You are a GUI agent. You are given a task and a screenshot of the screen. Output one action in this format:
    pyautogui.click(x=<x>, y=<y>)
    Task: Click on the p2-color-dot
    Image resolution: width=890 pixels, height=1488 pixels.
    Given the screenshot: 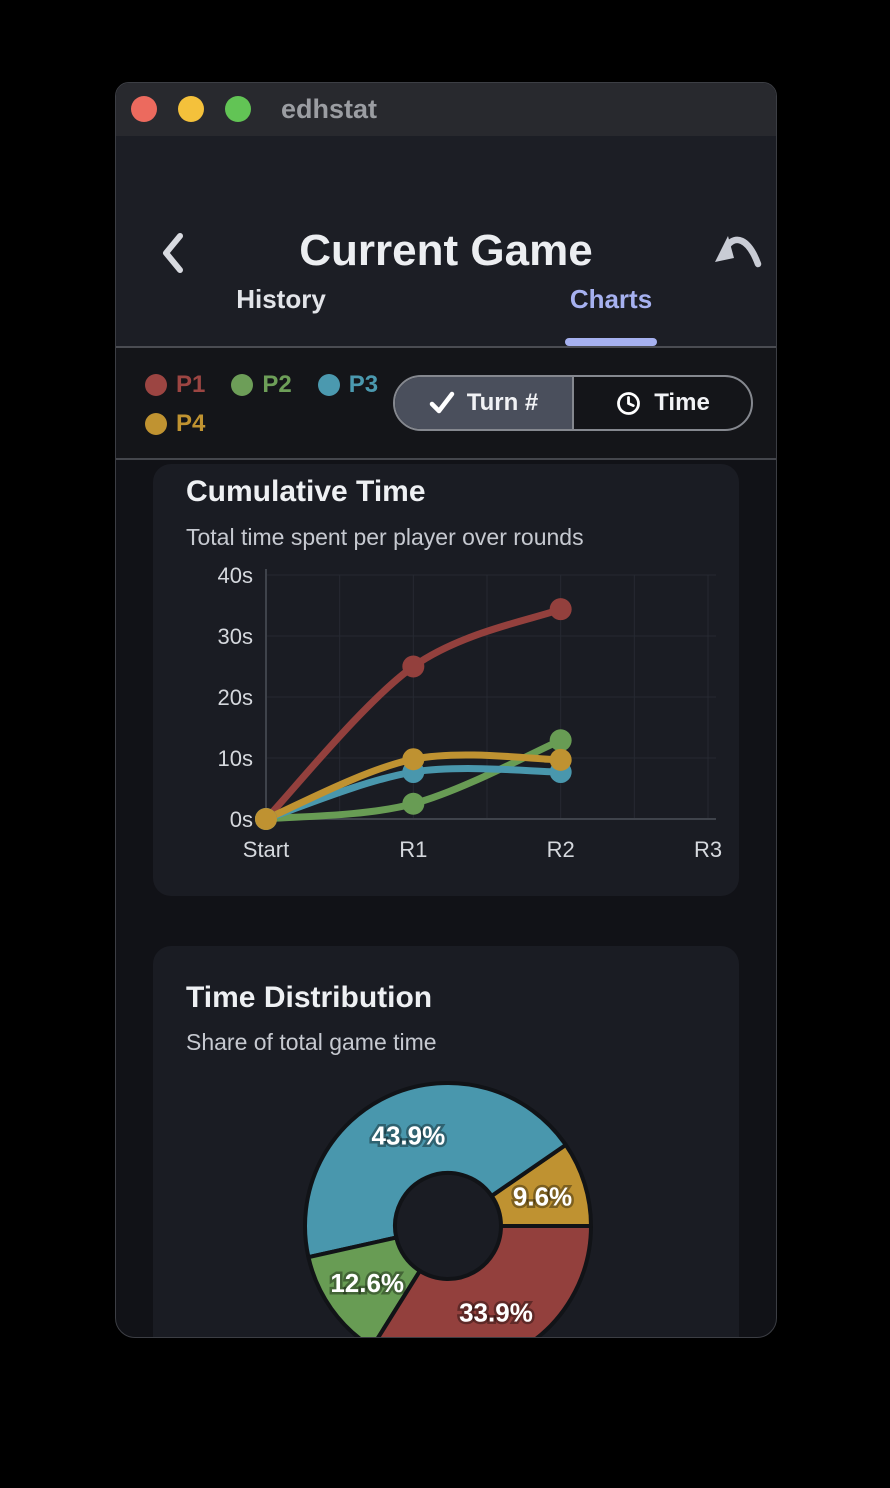 What is the action you would take?
    pyautogui.click(x=242, y=385)
    